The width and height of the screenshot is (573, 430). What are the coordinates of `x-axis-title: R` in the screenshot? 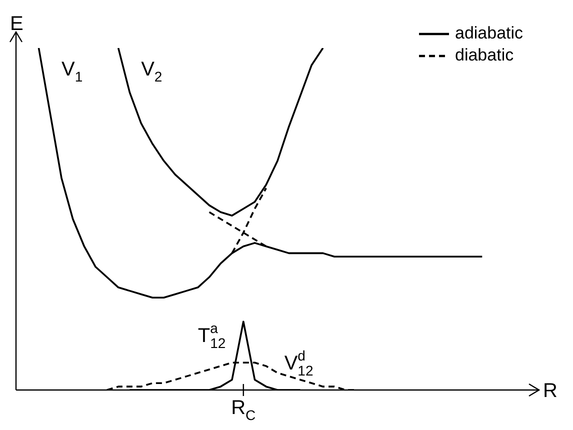 It's located at (550, 391).